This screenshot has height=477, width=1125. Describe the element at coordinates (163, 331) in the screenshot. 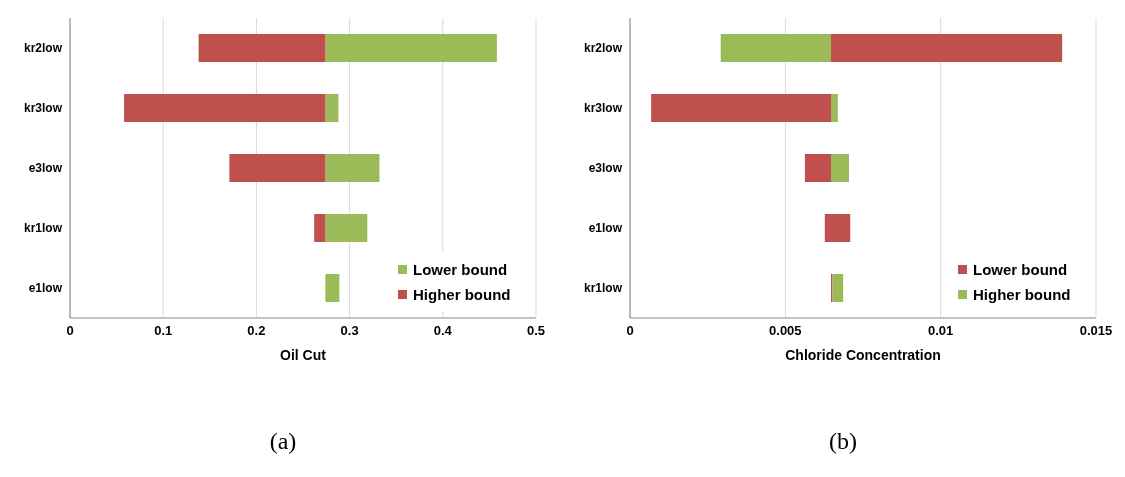

I see `x-tick-label: 0.1` at that location.